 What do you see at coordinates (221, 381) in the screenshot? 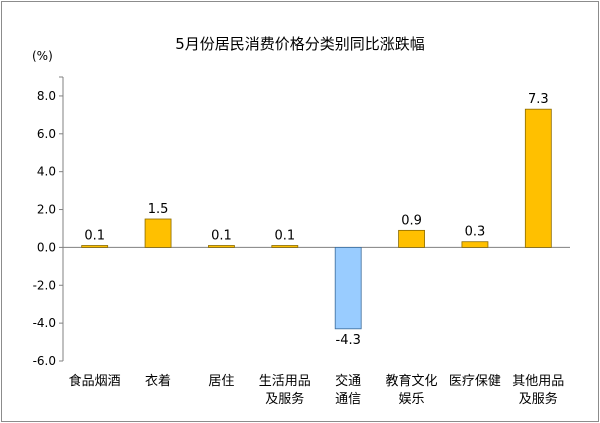
I see `category-label-2-0: 居住` at bounding box center [221, 381].